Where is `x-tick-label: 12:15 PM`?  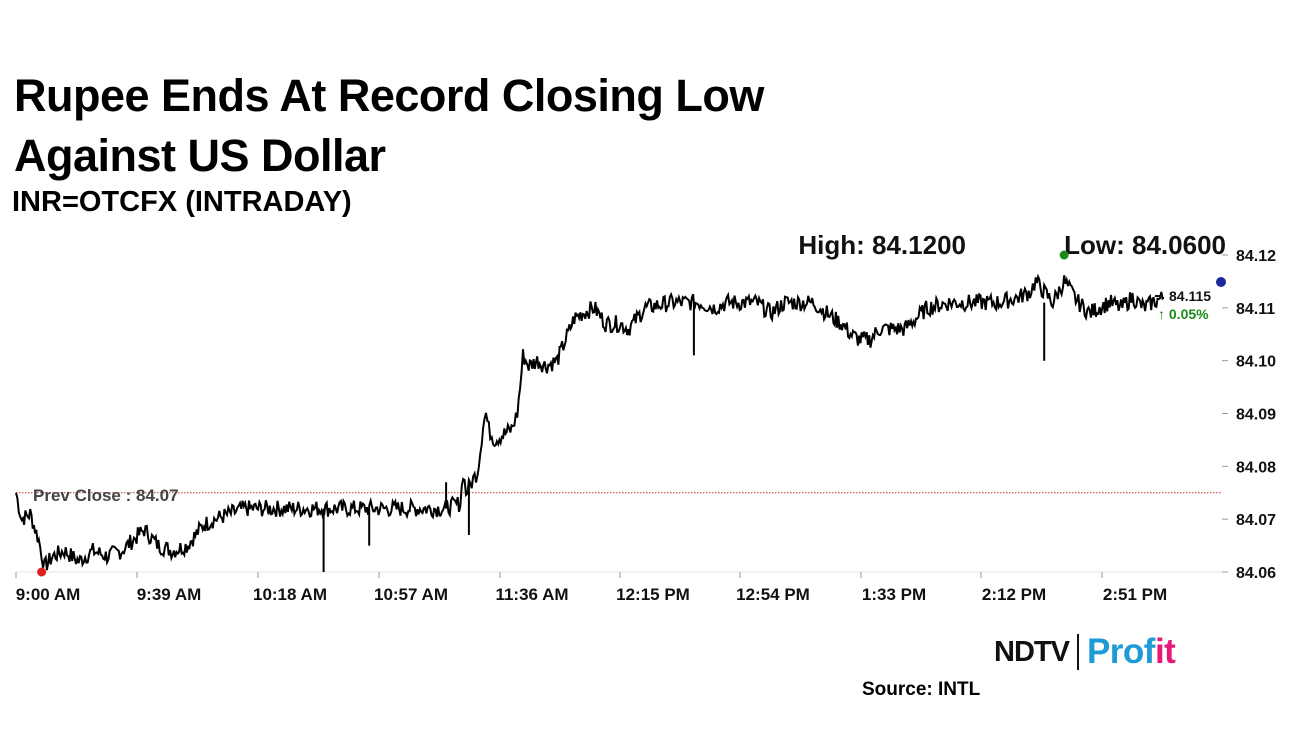
x-tick-label: 12:15 PM is located at coordinates (653, 594).